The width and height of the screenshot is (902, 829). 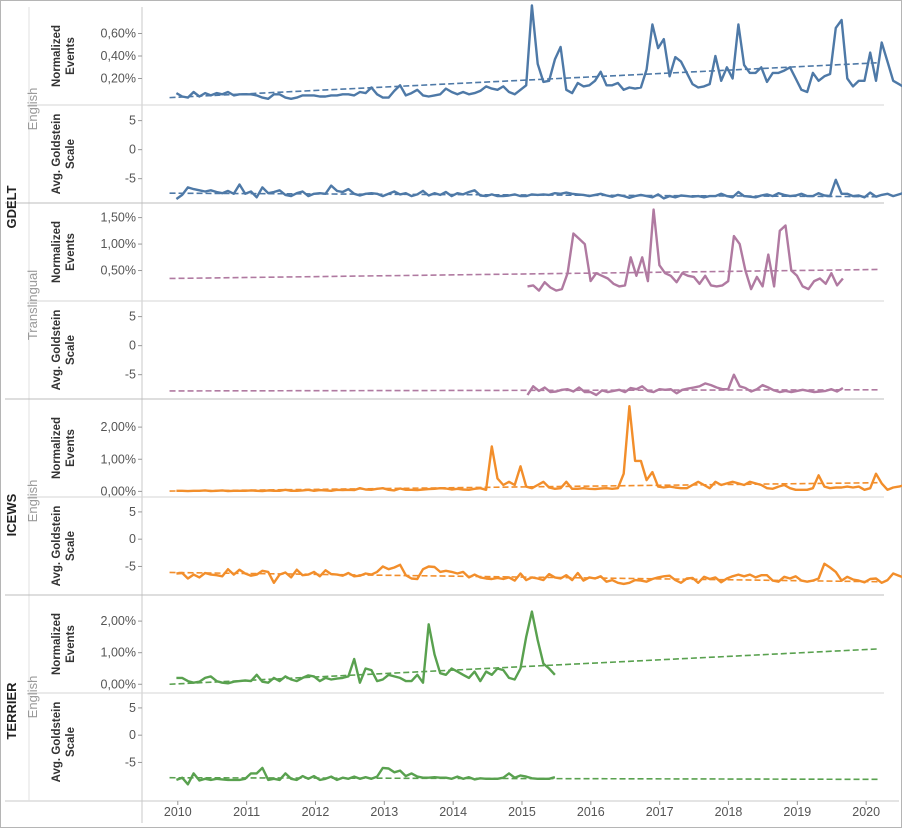 I want to click on x-tick-label: 2012, so click(x=316, y=812).